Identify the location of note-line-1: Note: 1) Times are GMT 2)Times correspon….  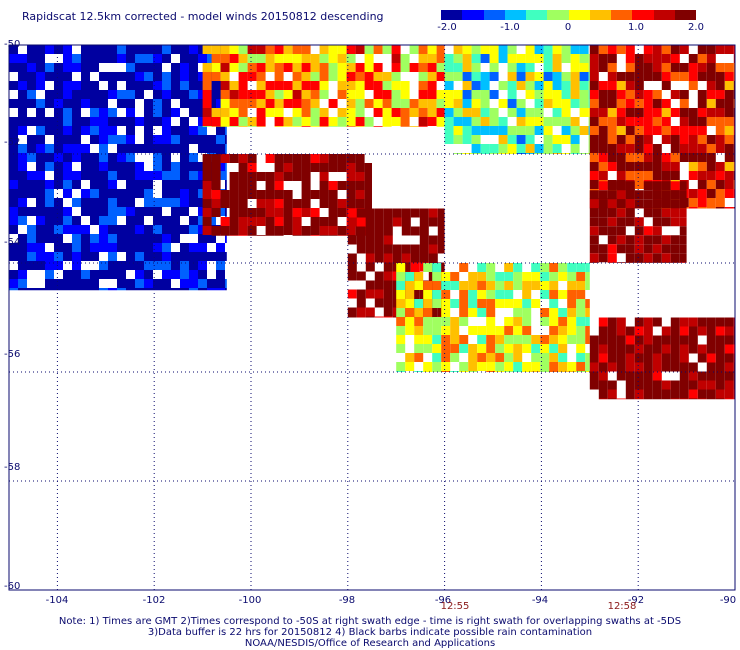
(370, 621).